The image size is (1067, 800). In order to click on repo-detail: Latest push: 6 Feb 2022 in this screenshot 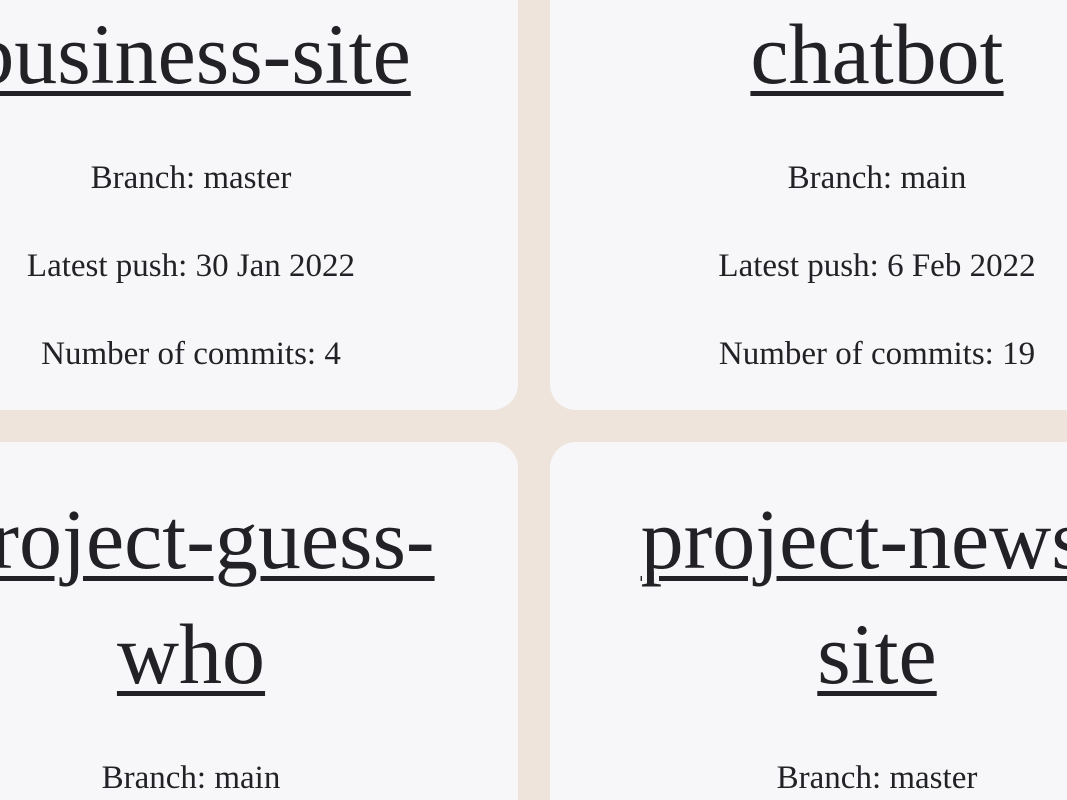, I will do `click(877, 266)`.